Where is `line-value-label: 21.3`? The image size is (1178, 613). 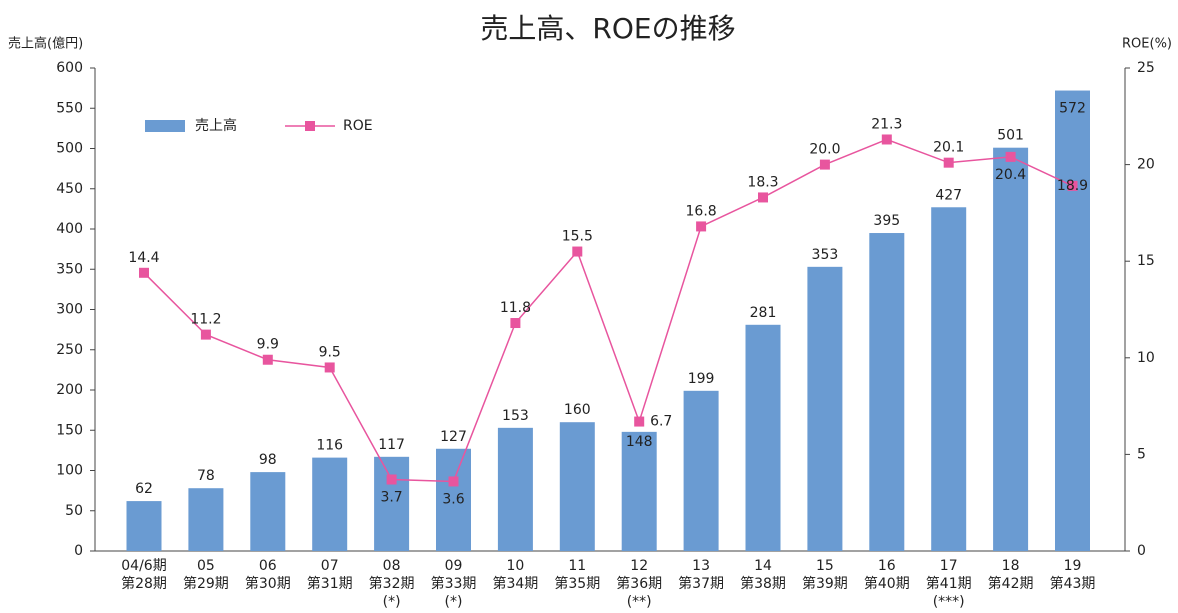
line-value-label: 21.3 is located at coordinates (886, 124).